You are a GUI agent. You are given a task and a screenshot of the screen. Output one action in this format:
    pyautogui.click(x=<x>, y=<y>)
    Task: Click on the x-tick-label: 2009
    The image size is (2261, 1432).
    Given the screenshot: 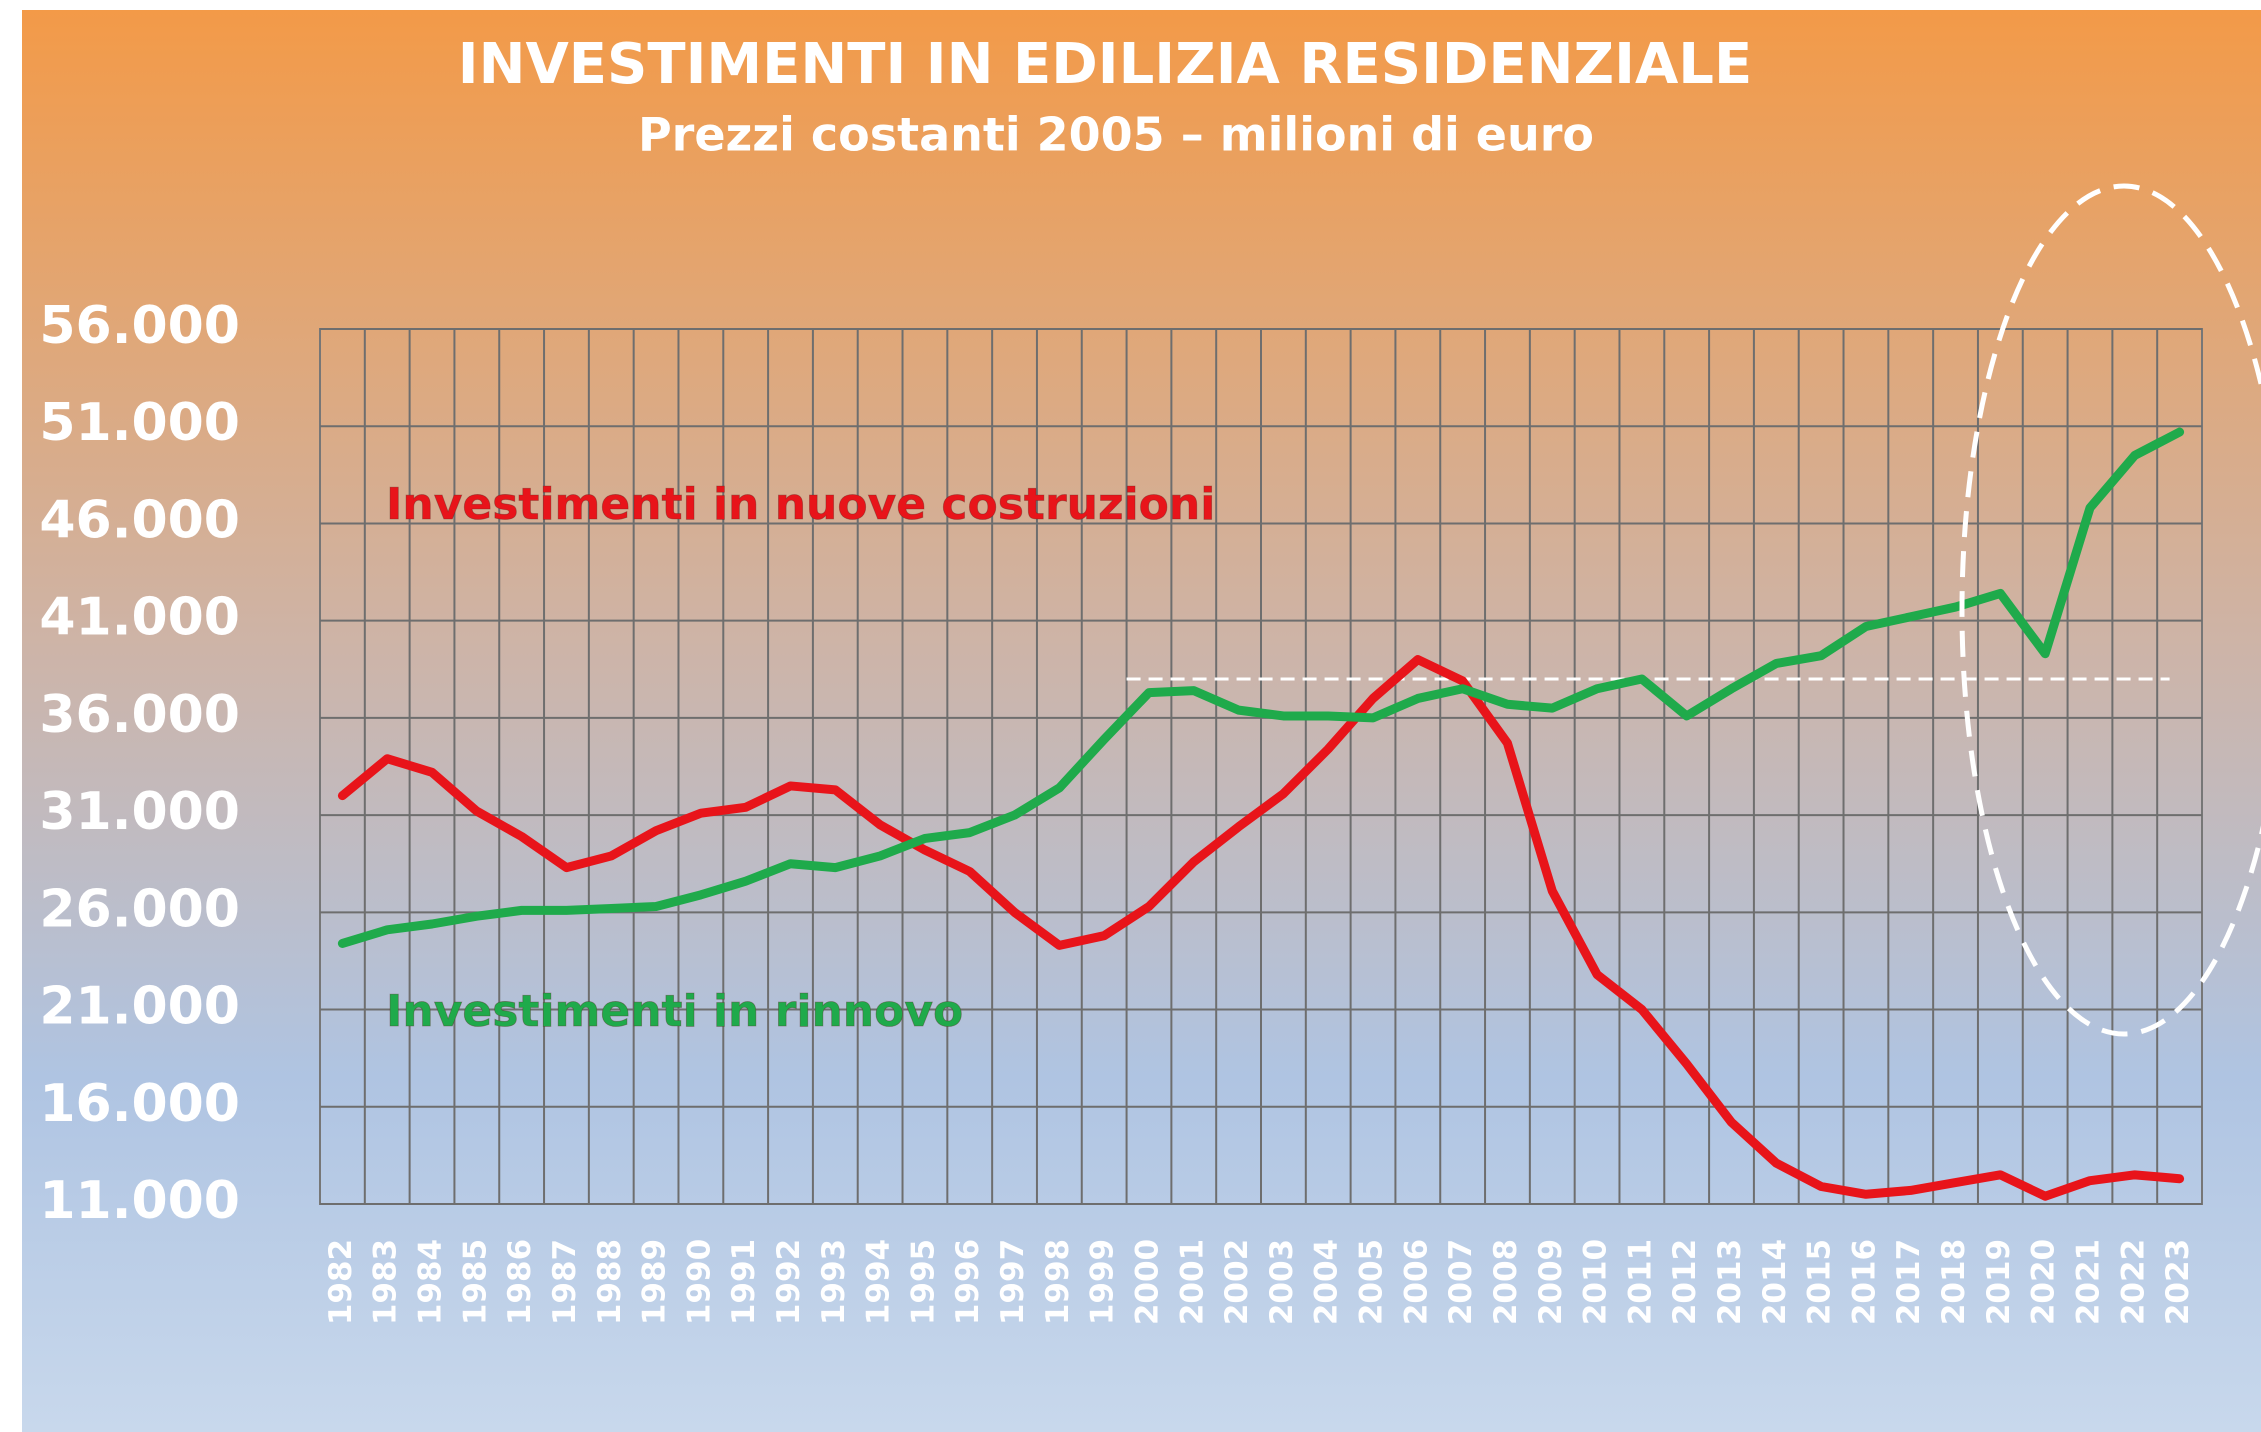 What is the action you would take?
    pyautogui.click(x=1551, y=1282)
    